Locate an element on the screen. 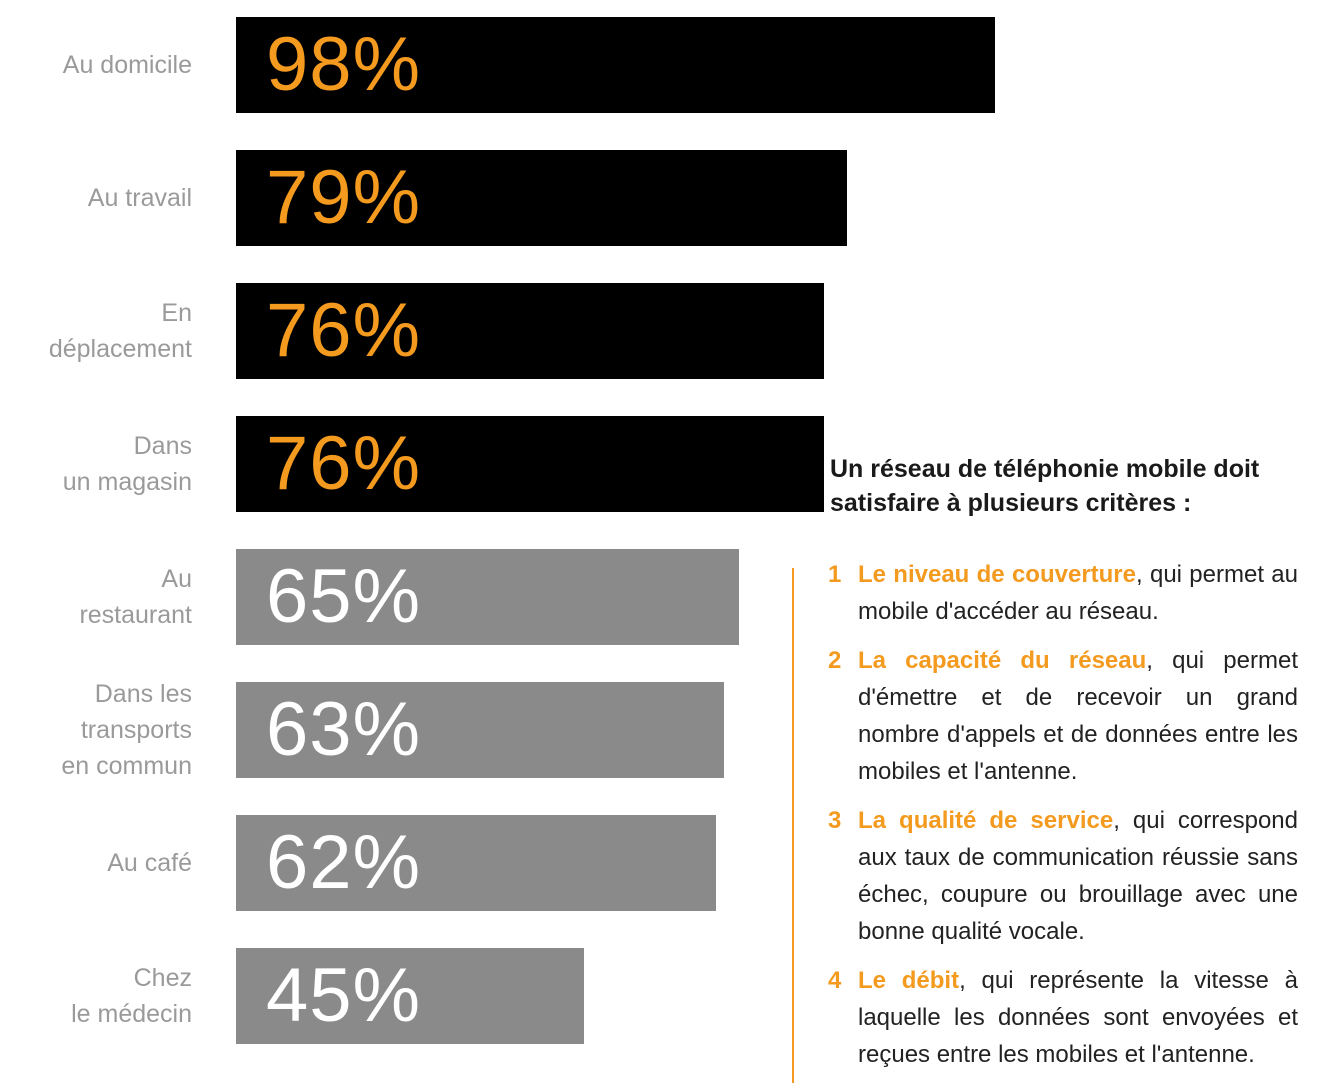 Image resolution: width=1330 pixels, height=1092 pixels. bar: 79% is located at coordinates (541, 198).